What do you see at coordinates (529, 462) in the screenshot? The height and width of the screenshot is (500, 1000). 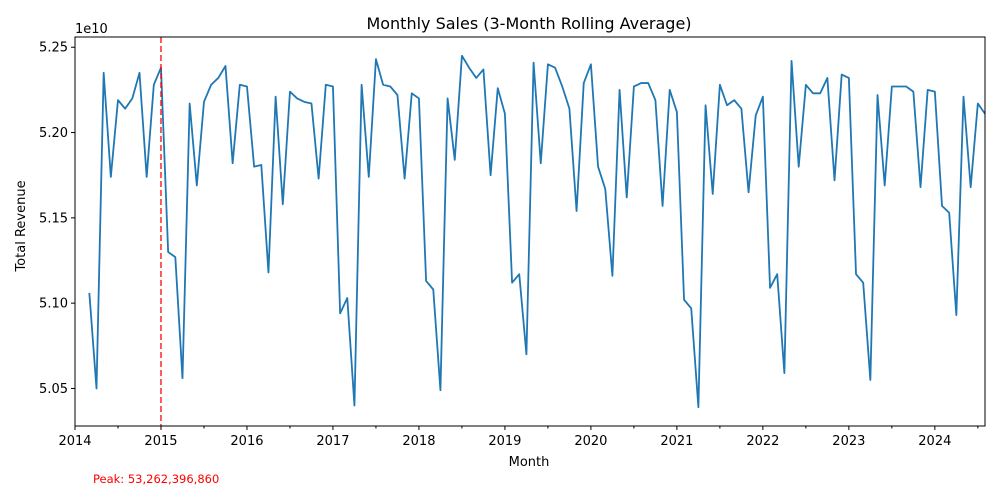 I see `x-axis-title: Month` at bounding box center [529, 462].